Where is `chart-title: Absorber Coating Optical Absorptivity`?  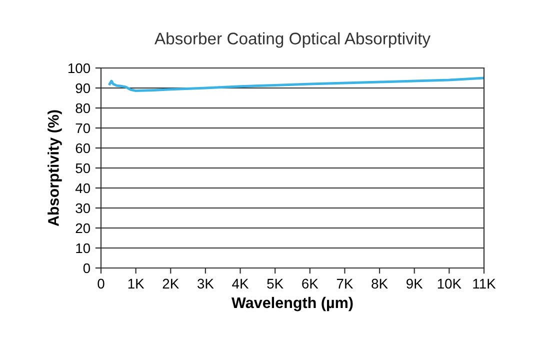 chart-title: Absorber Coating Optical Absorptivity is located at coordinates (292, 40).